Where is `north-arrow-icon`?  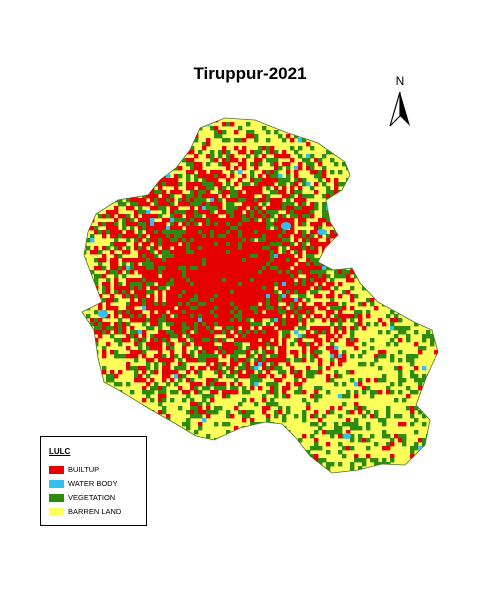 north-arrow-icon is located at coordinates (399, 109).